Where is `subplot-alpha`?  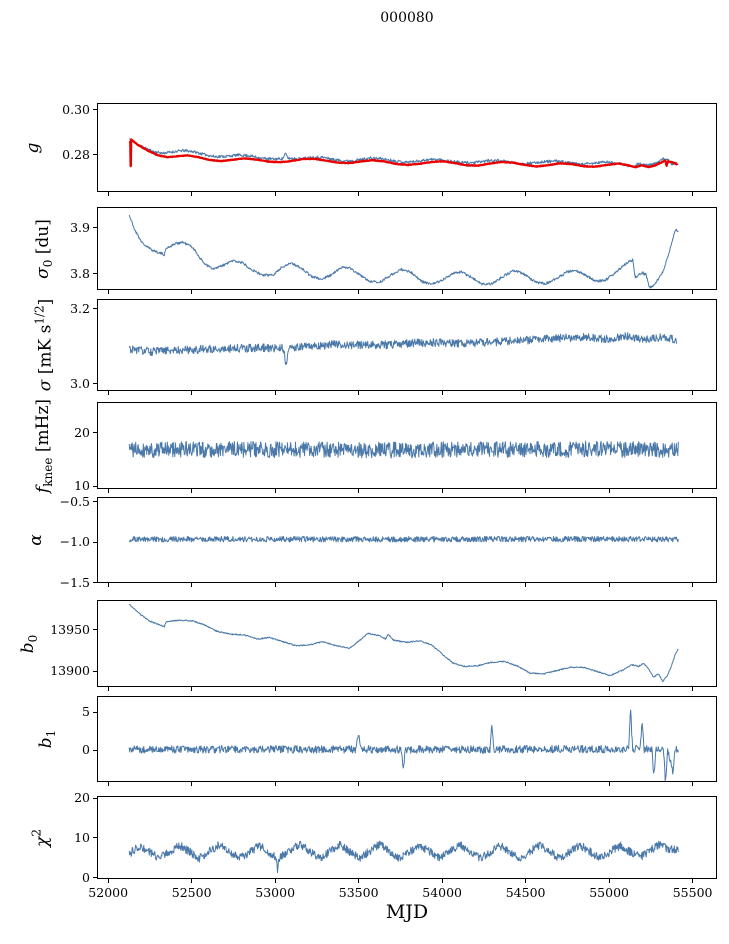 subplot-alpha is located at coordinates (407, 540).